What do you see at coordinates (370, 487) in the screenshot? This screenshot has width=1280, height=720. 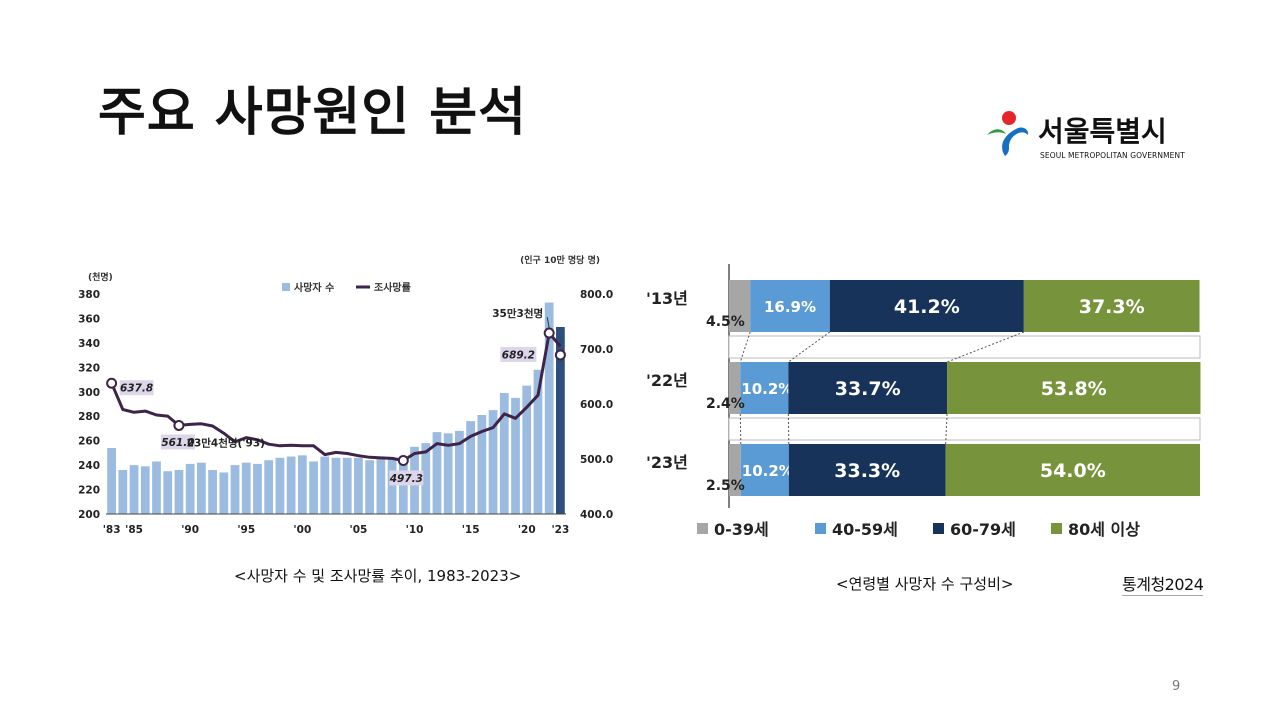 I see `bar-deaths-2006` at bounding box center [370, 487].